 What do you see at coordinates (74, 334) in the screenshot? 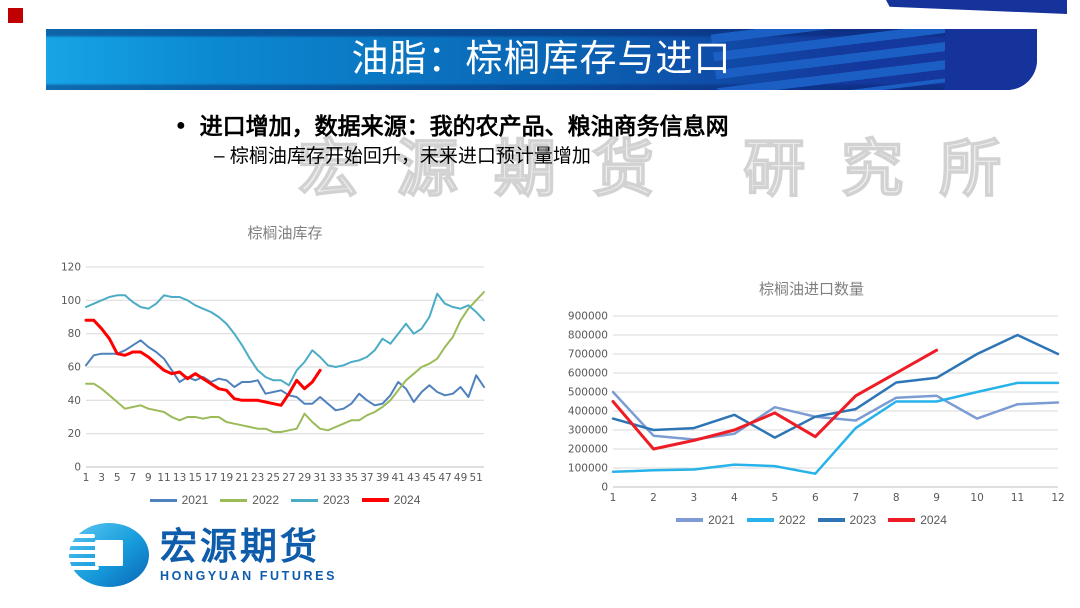
I see `y-tick-label: 80` at bounding box center [74, 334].